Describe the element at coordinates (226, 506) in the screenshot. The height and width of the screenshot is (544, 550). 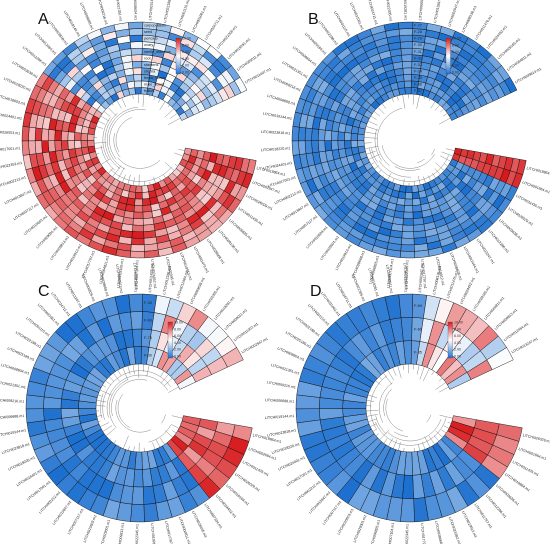
I see `gene-label: LITCHI024452.m1` at that location.